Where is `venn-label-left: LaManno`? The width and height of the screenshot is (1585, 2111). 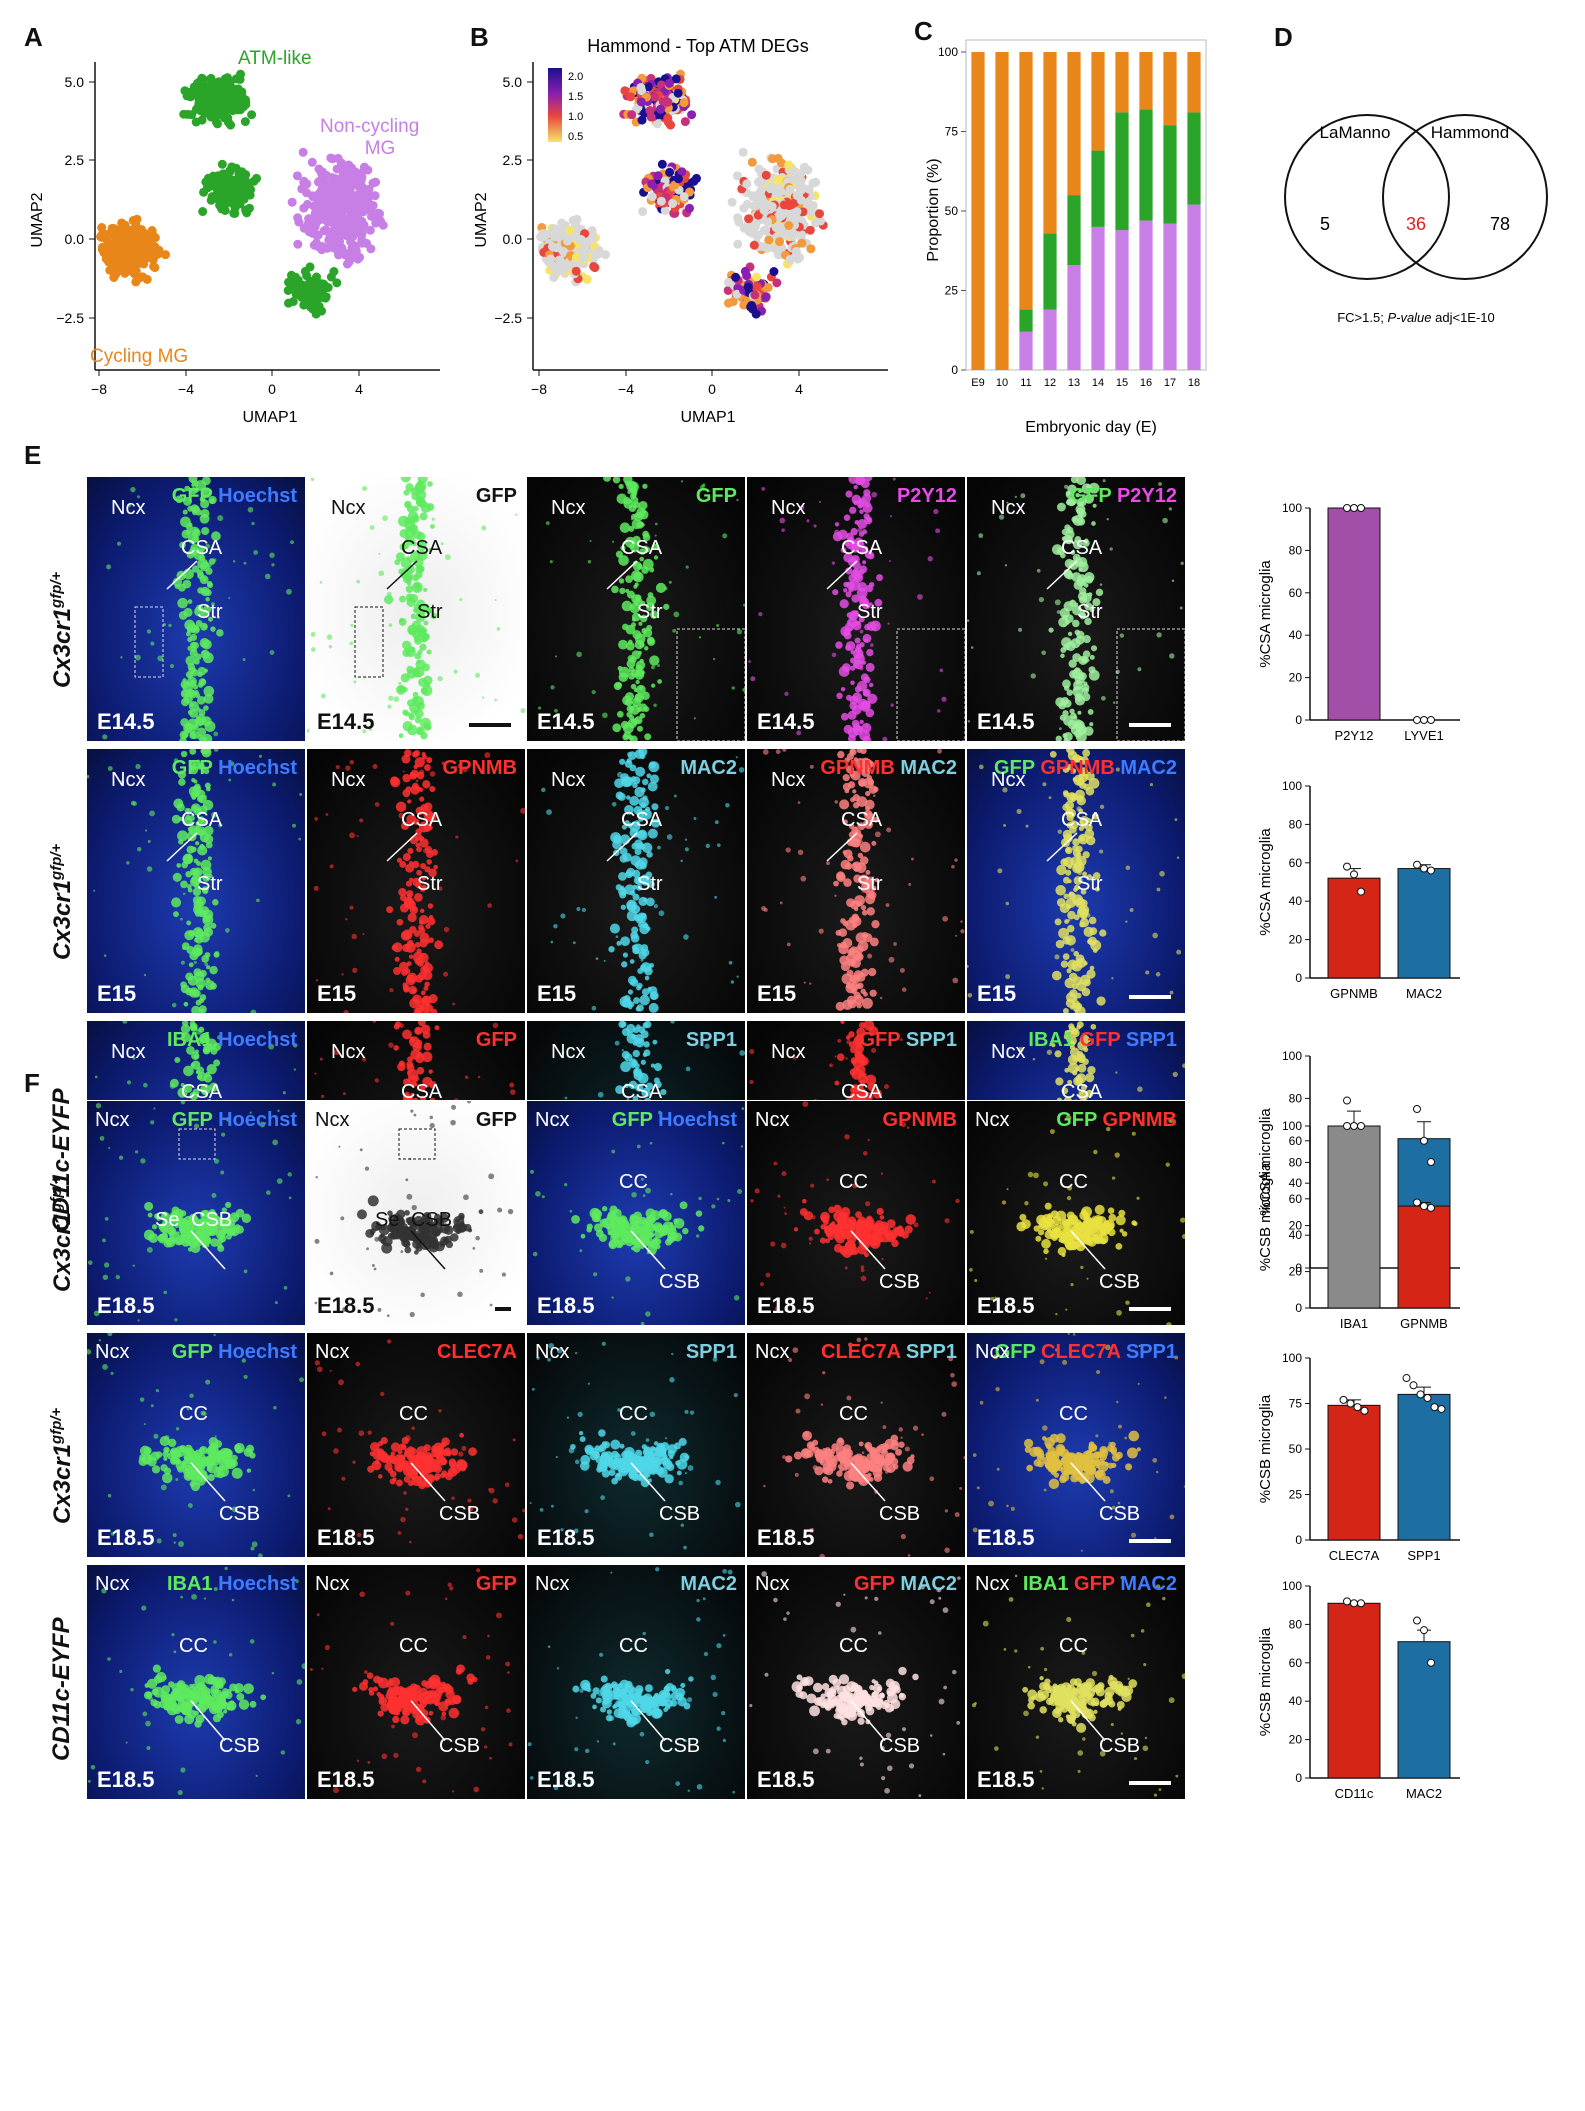
venn-label-left: LaManno is located at coordinates (1355, 132).